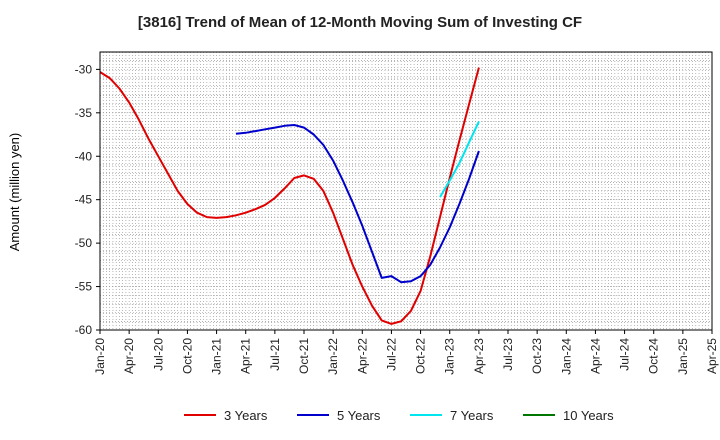  Describe the element at coordinates (537, 356) in the screenshot. I see `x-tick-label: Oct-23` at that location.